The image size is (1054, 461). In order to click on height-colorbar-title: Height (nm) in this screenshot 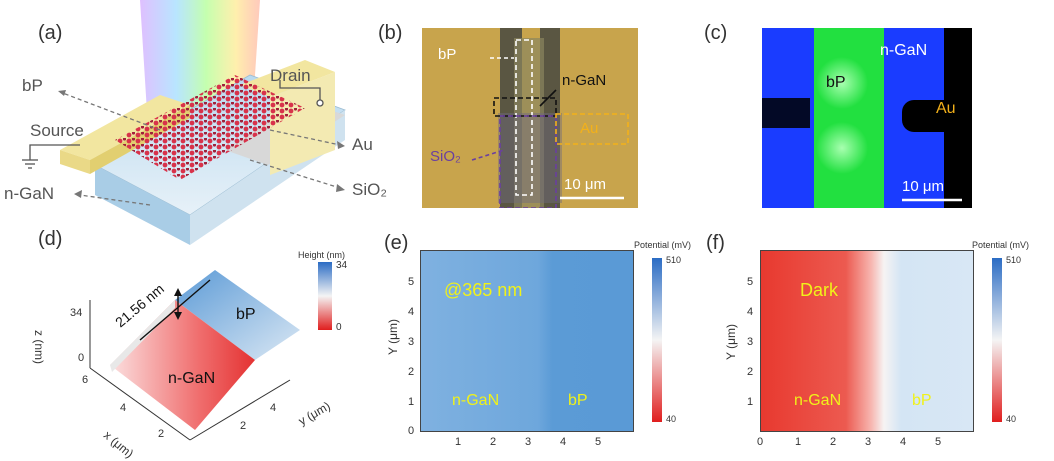, I will do `click(322, 255)`.